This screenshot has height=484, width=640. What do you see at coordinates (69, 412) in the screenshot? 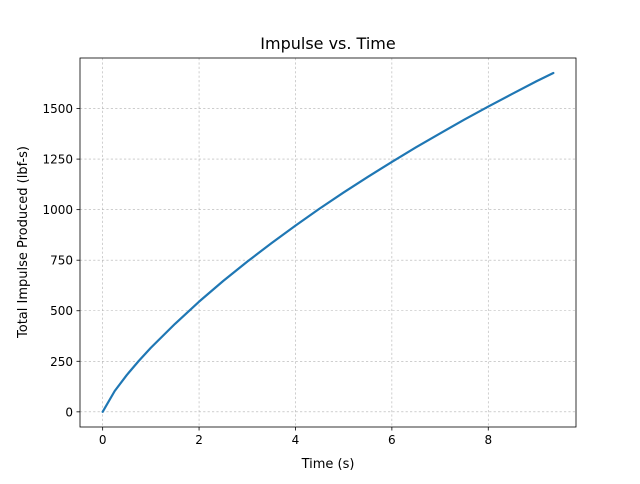
I see `y-tick-label: 0` at bounding box center [69, 412].